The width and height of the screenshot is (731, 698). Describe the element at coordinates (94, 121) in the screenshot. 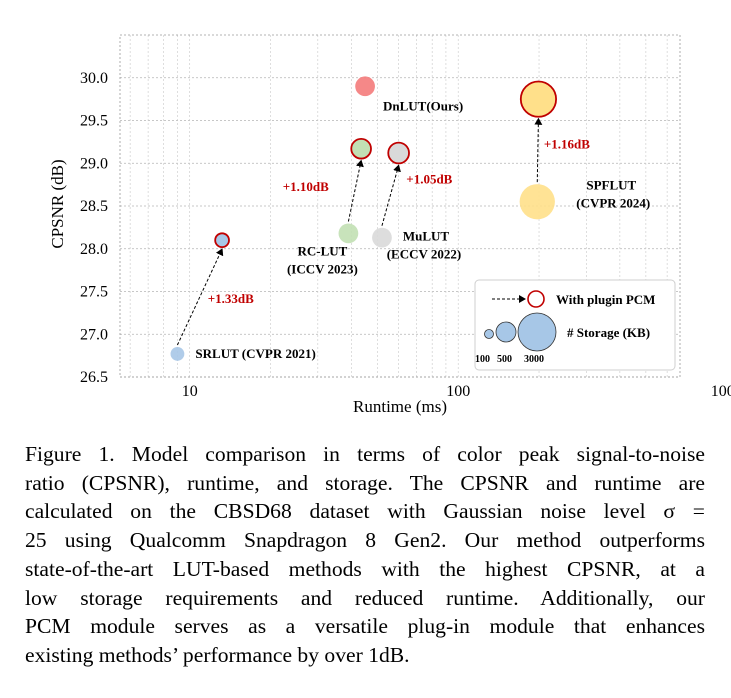

I see `y-tick-label: 29.5` at that location.